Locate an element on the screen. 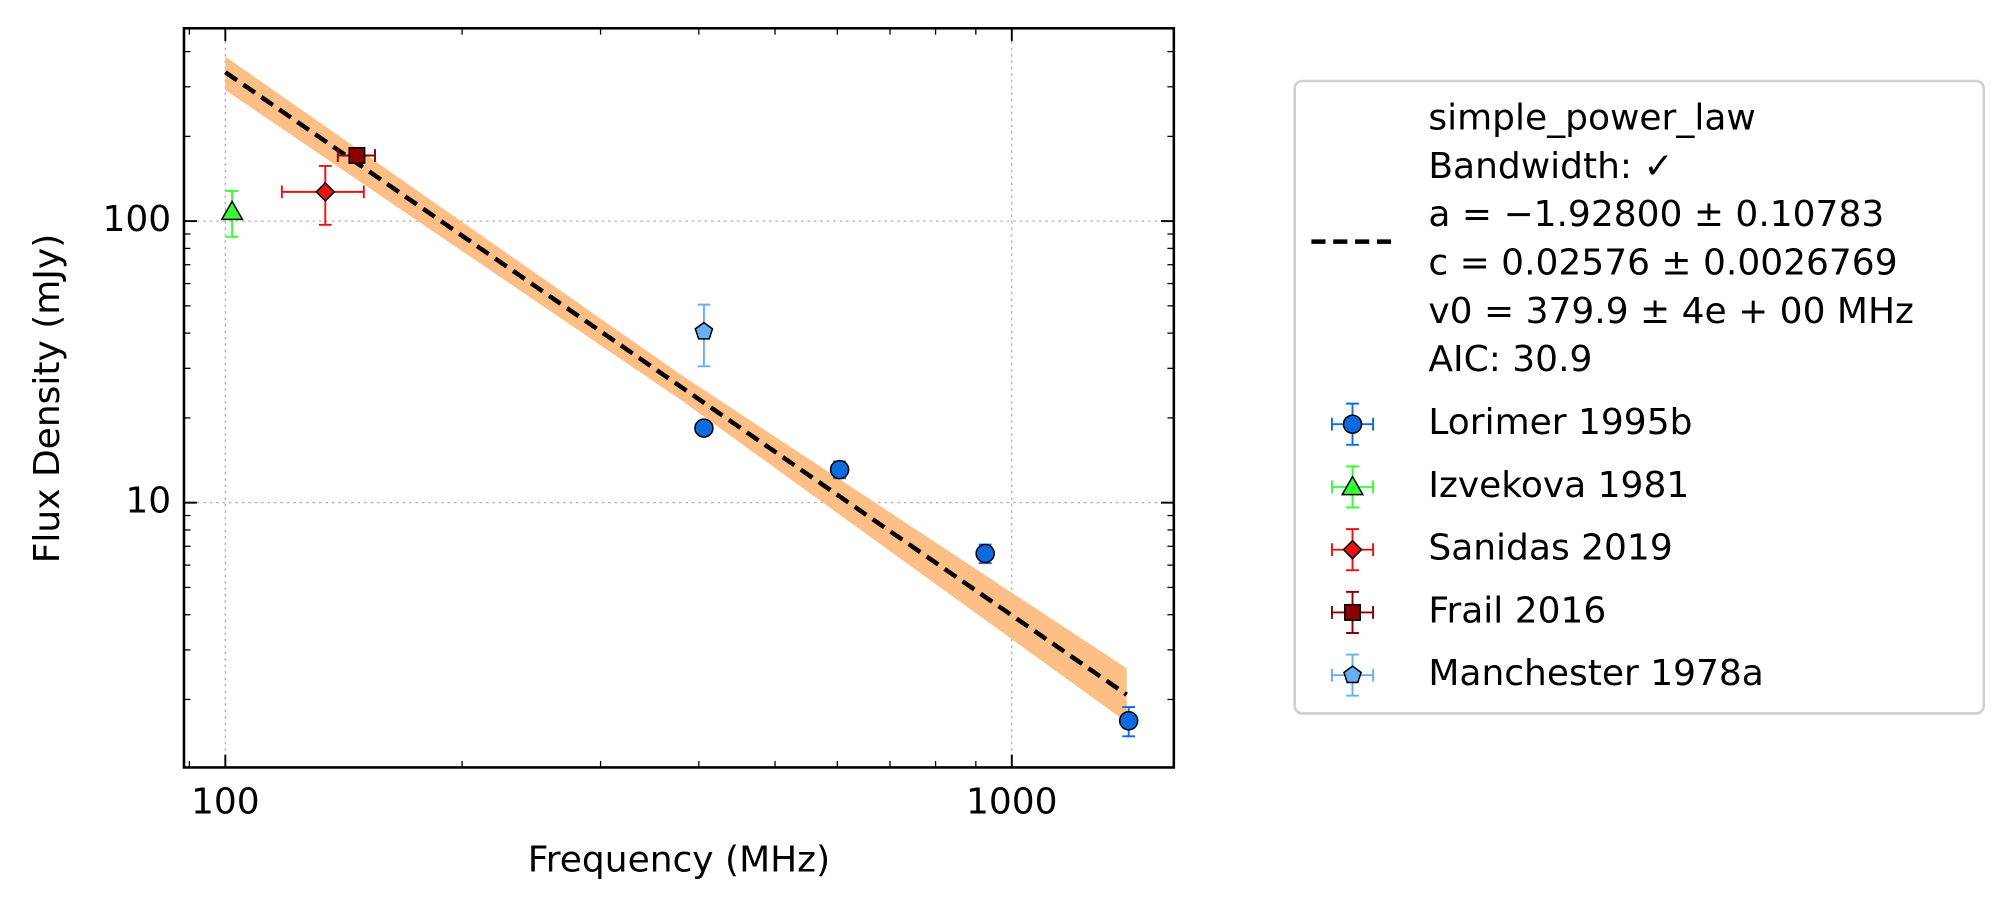  x-tick-label: 1000 is located at coordinates (1012, 801).